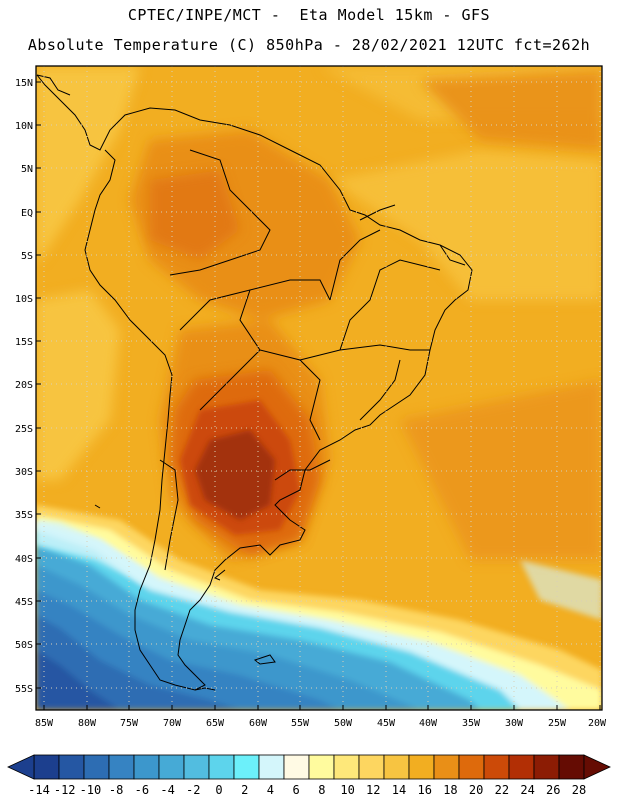 This screenshot has width=618, height=800. What do you see at coordinates (167, 790) in the screenshot?
I see `color-scale-label: -4` at bounding box center [167, 790].